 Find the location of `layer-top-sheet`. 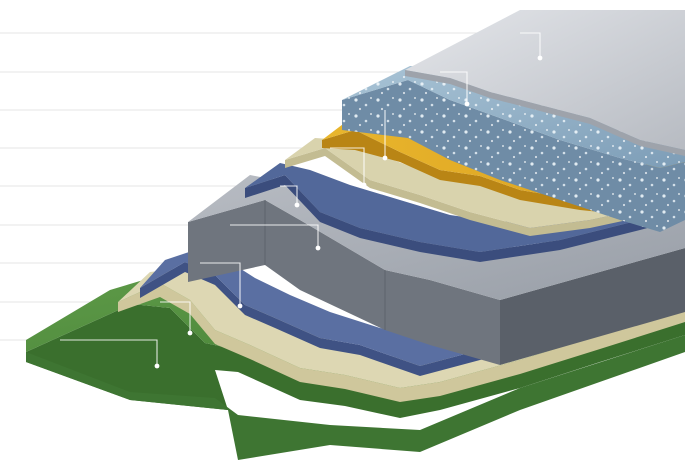

layer-top-sheet is located at coordinates (545, 83).